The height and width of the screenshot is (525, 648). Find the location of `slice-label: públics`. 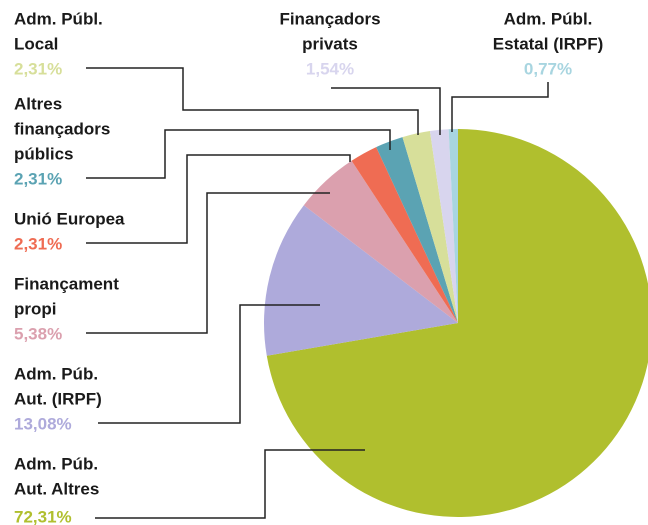

slice-label: públics is located at coordinates (44, 153).